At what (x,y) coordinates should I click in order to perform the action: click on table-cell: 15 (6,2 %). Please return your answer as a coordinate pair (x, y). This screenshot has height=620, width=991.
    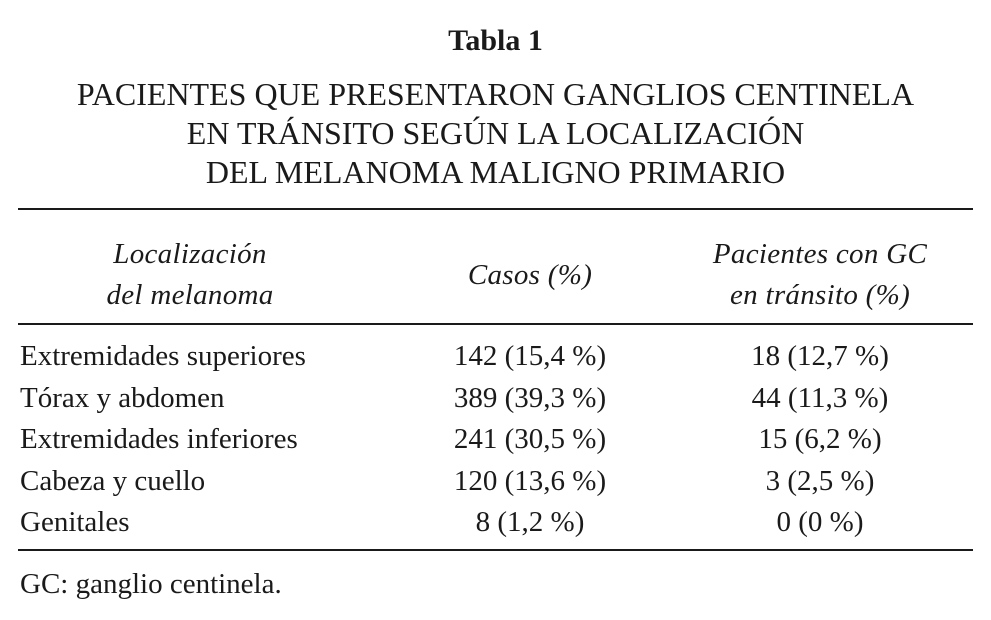
    Looking at the image, I should click on (820, 439).